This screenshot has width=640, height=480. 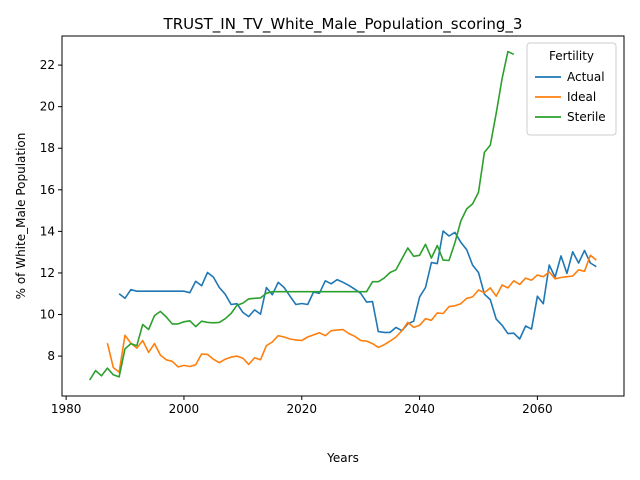 I want to click on legend-label-ideal: Ideal, so click(x=581, y=97).